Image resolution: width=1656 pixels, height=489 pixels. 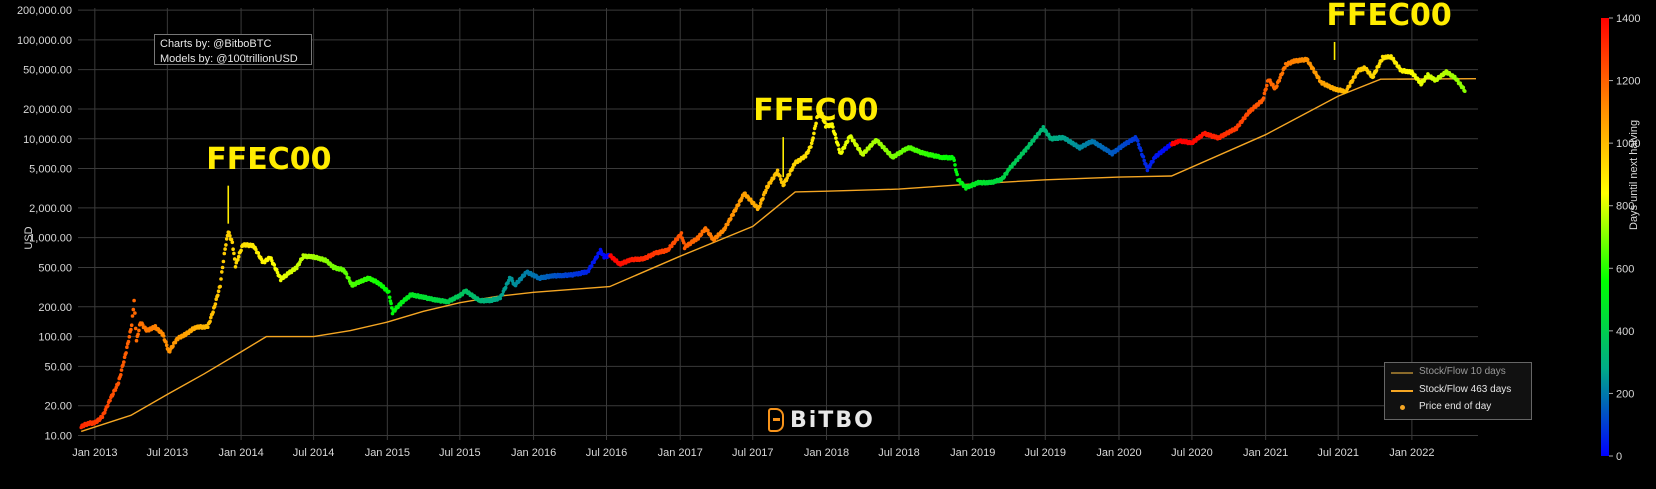 I want to click on legend-item-sf463: Stock/Flow 463 days, so click(x=1458, y=391).